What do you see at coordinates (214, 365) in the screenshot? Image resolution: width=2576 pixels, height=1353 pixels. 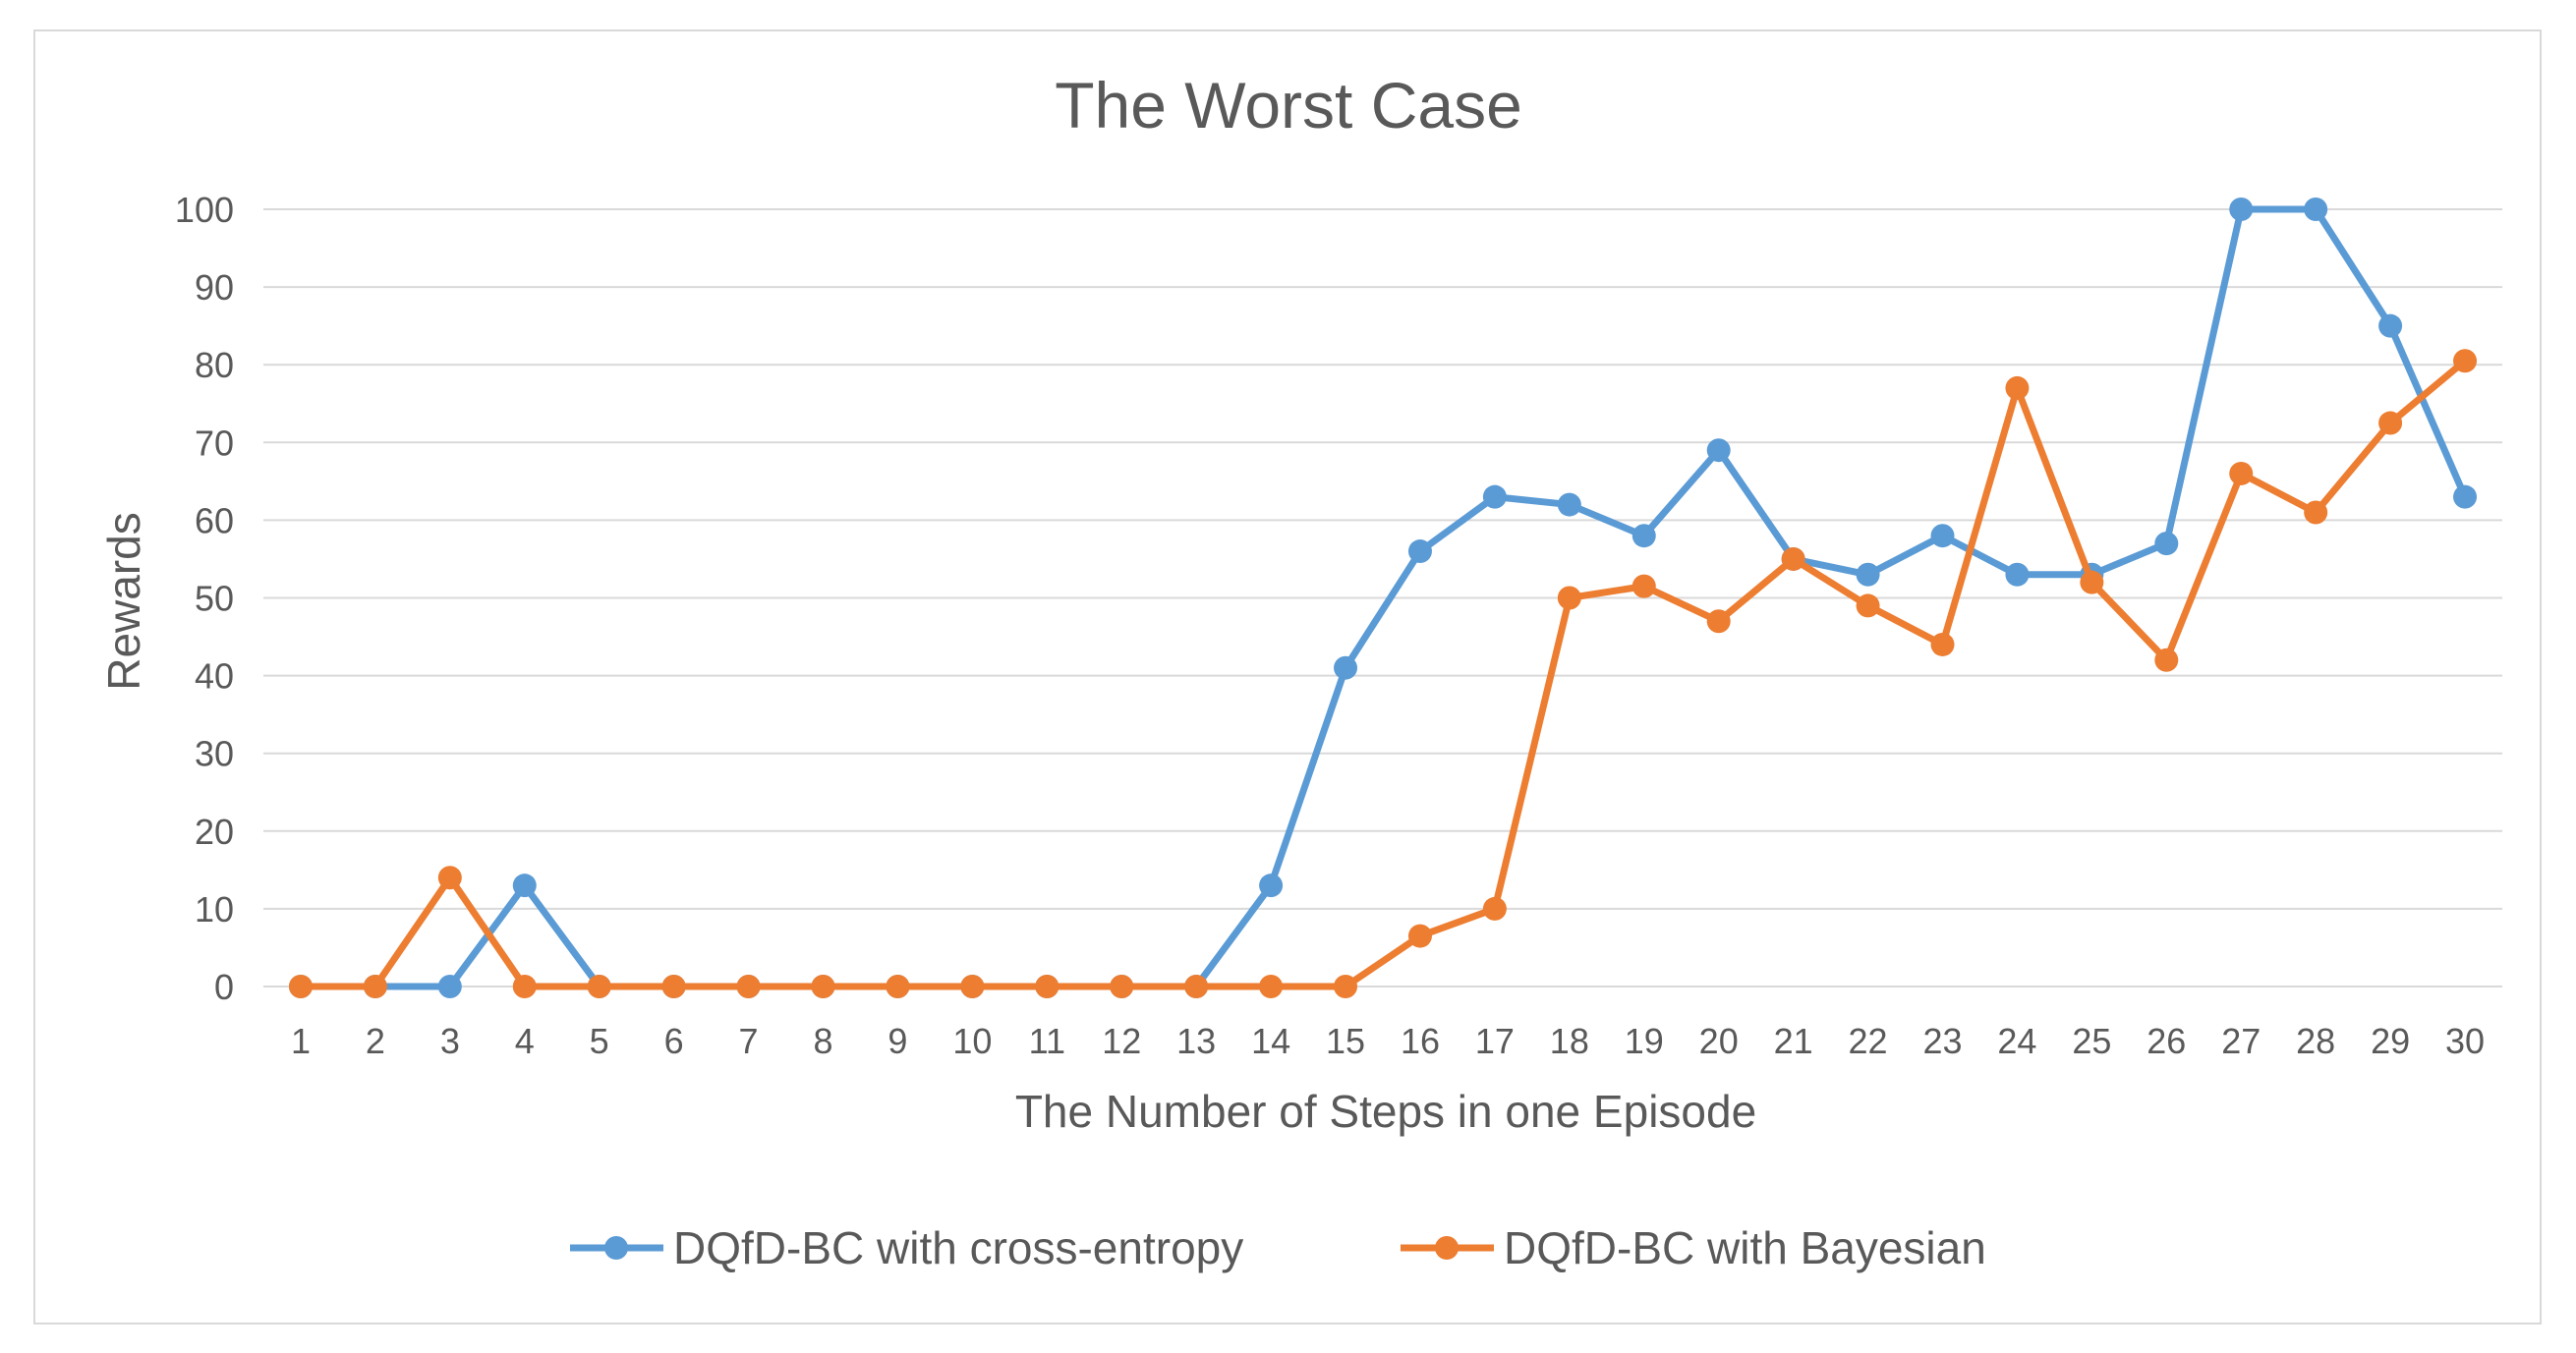 I see `y-tick-label: 80` at bounding box center [214, 365].